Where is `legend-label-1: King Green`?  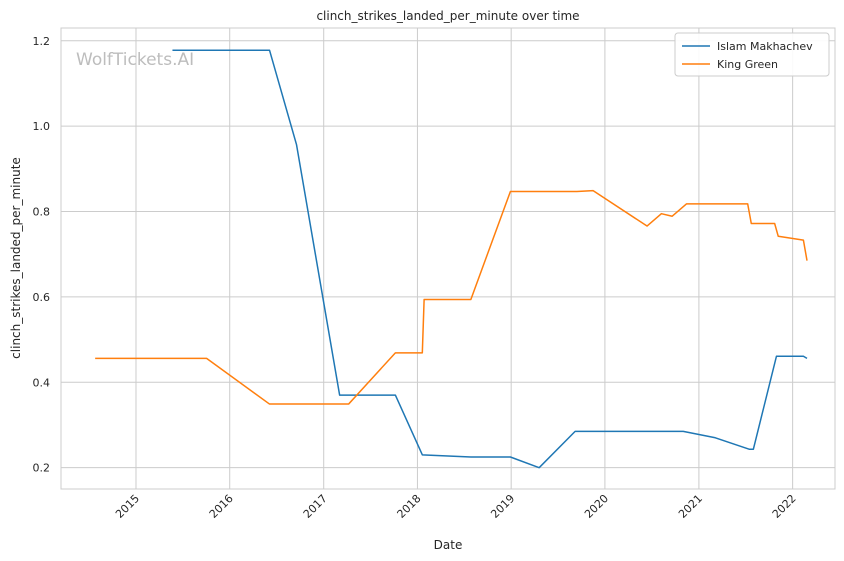
legend-label-1: King Green is located at coordinates (747, 64).